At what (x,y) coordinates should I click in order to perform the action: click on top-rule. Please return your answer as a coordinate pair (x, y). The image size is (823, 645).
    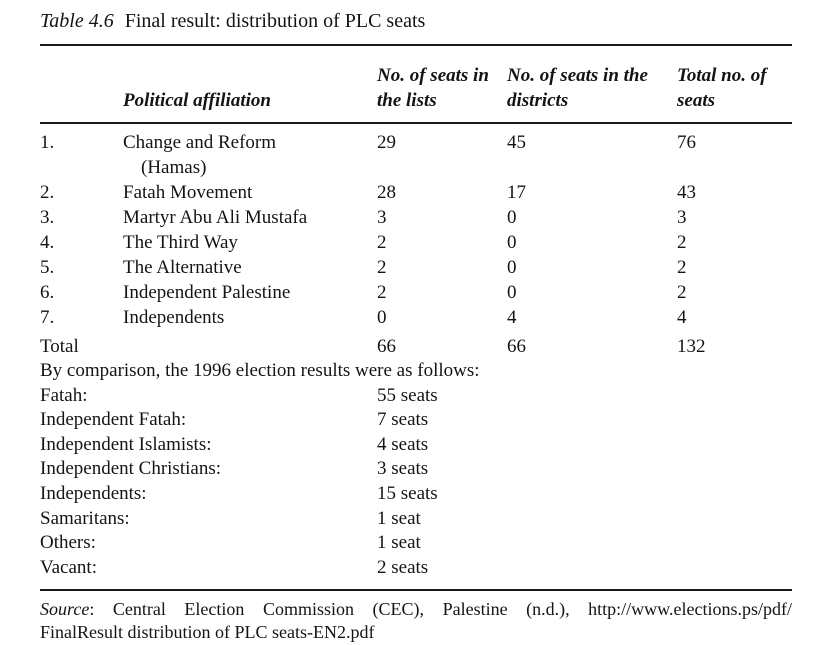
    Looking at the image, I should click on (416, 45).